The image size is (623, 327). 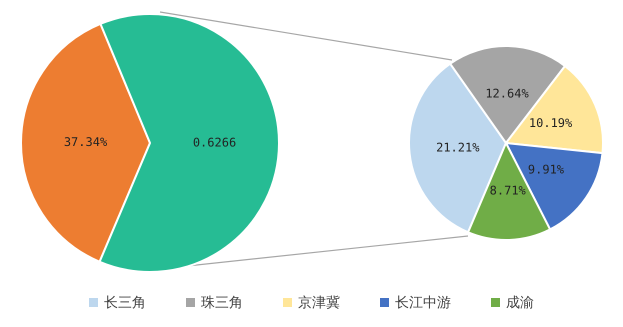 What do you see at coordinates (214, 142) in the screenshot?
I see `data-label: 0.6266` at bounding box center [214, 142].